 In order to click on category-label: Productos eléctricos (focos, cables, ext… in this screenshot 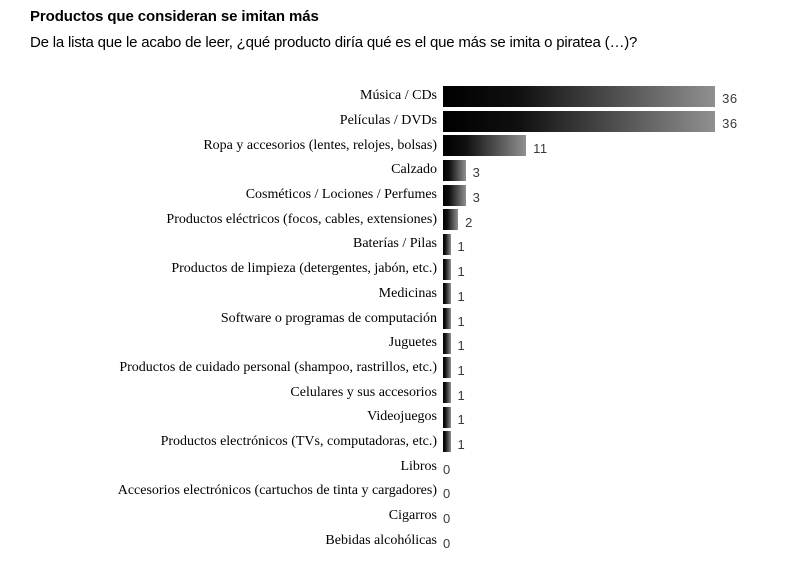, I will do `click(301, 219)`.